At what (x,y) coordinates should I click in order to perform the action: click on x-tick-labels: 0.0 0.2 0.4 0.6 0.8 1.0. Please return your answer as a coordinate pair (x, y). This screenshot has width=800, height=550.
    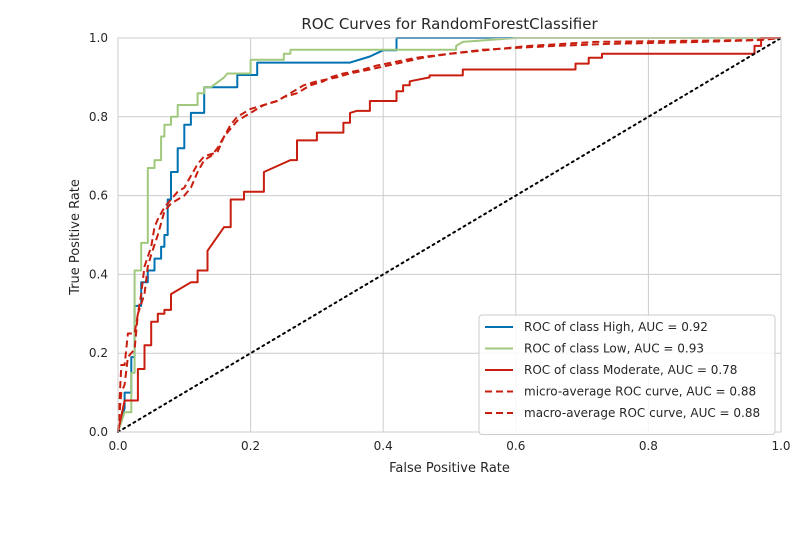
    Looking at the image, I should click on (449, 446).